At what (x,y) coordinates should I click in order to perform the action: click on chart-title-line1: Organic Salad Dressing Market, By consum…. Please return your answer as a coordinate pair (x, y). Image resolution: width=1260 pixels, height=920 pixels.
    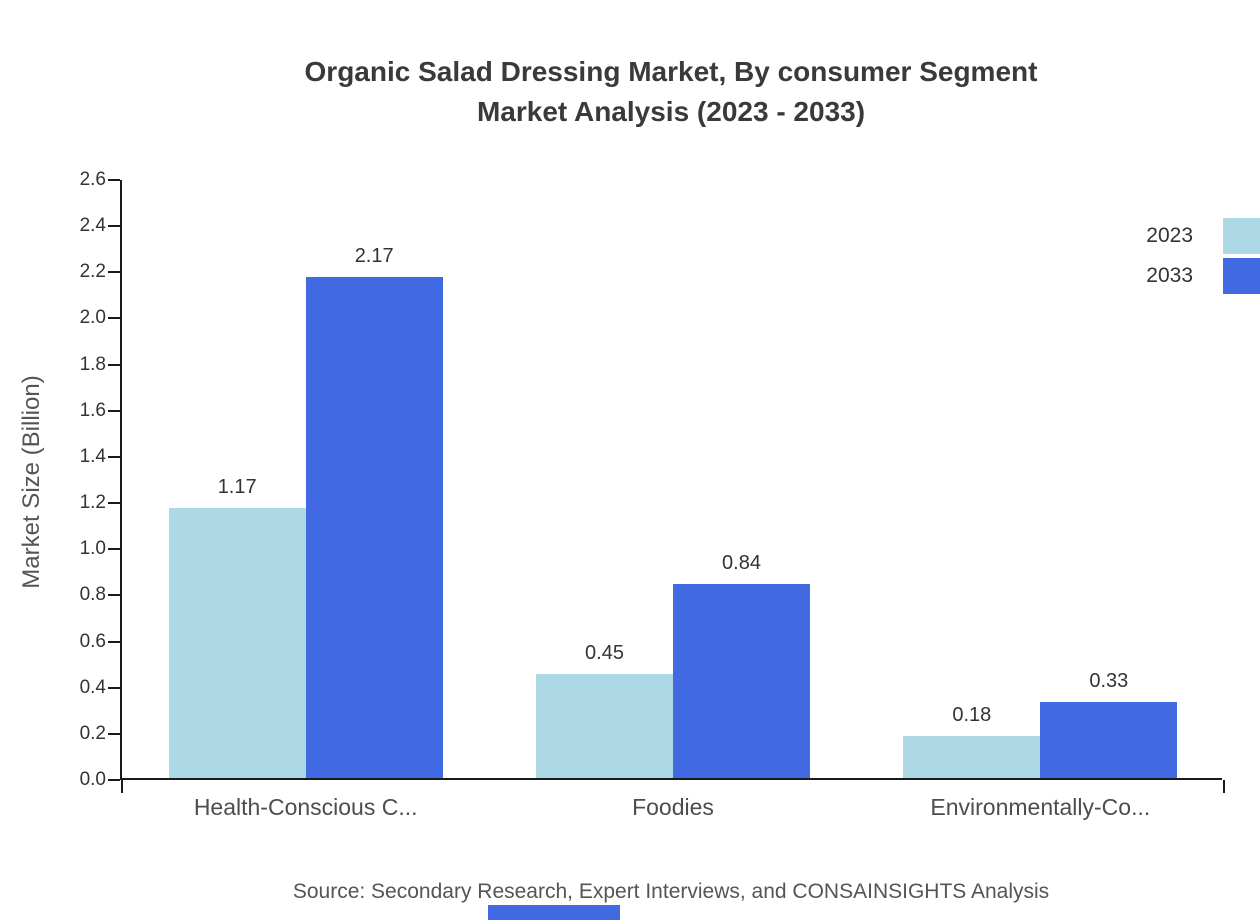
    Looking at the image, I should click on (671, 71).